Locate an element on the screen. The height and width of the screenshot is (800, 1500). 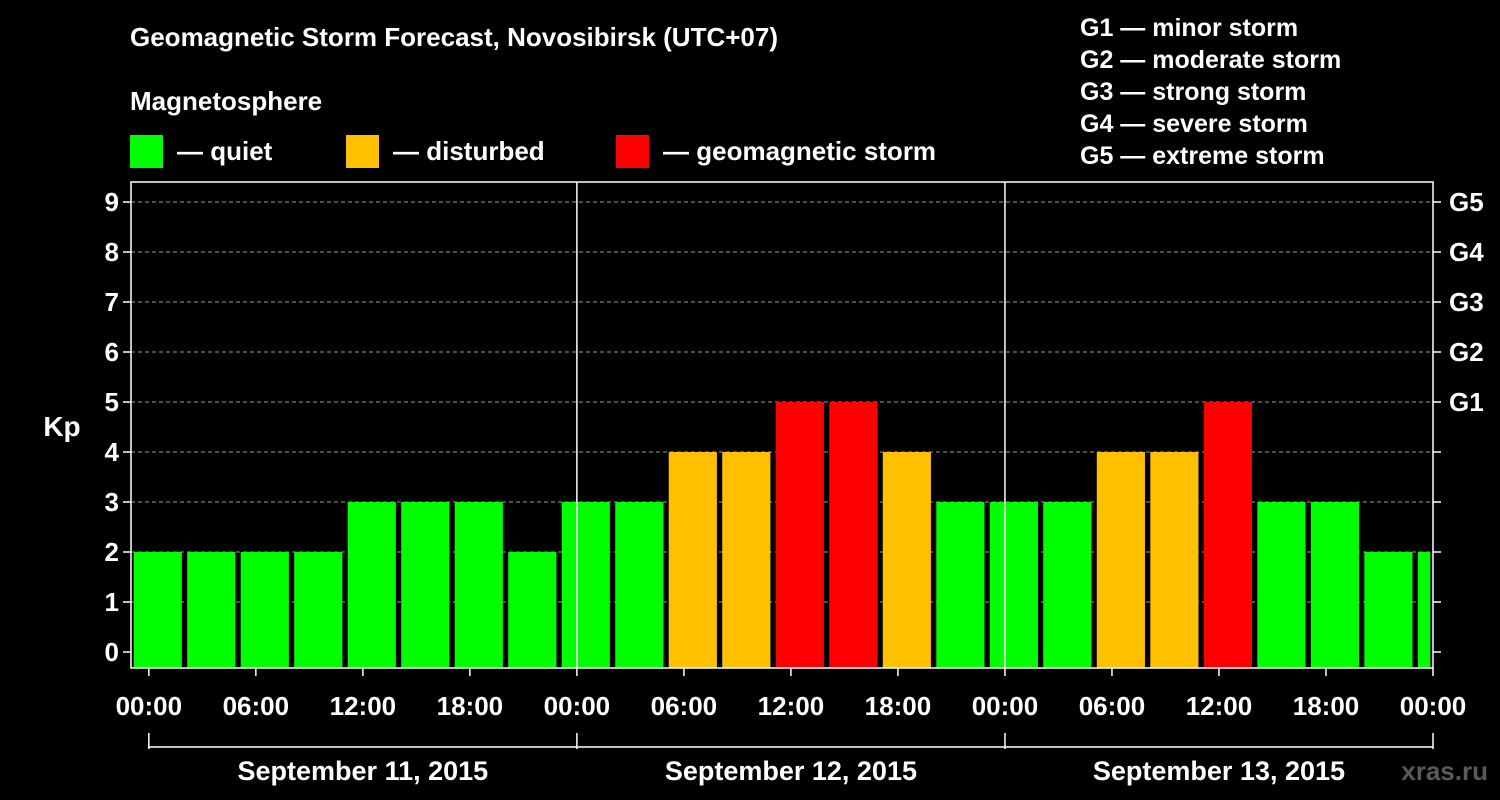
legend-swatch-quiet is located at coordinates (146, 151).